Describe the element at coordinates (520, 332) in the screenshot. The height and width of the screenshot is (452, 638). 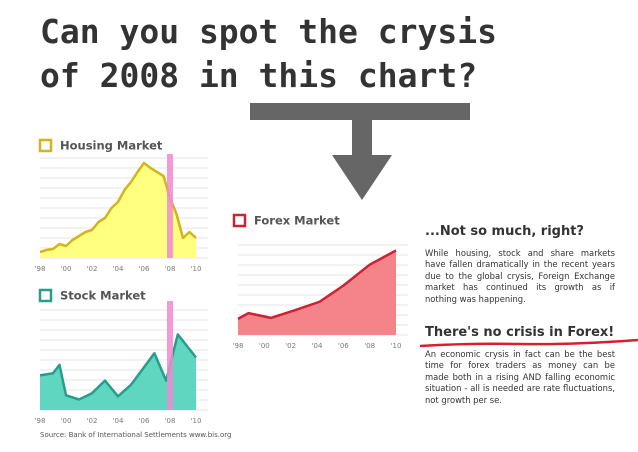
I see `note-heading: There's no crisis in Forex!` at that location.